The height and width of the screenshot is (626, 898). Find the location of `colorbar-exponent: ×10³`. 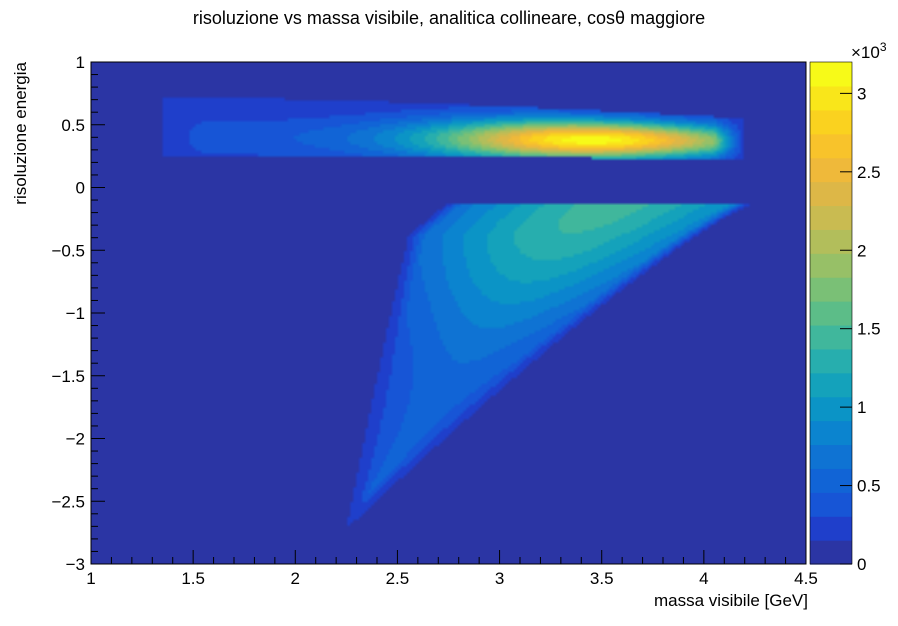

colorbar-exponent: ×10³ is located at coordinates (869, 51).